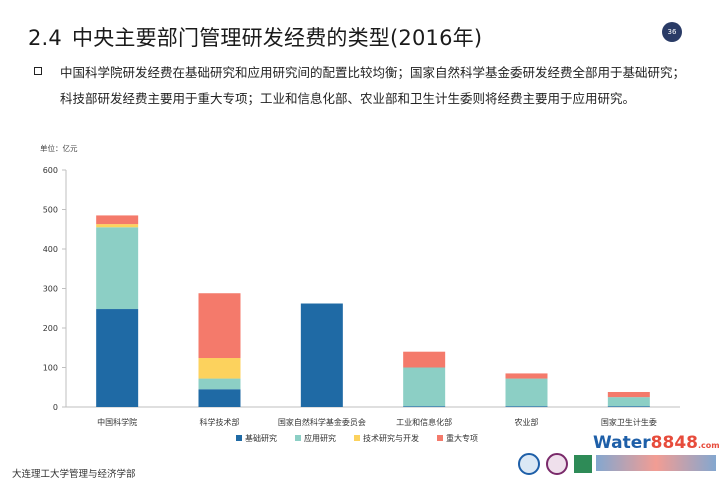 This screenshot has height=483, width=720. I want to click on page-number-badge: 36, so click(672, 32).